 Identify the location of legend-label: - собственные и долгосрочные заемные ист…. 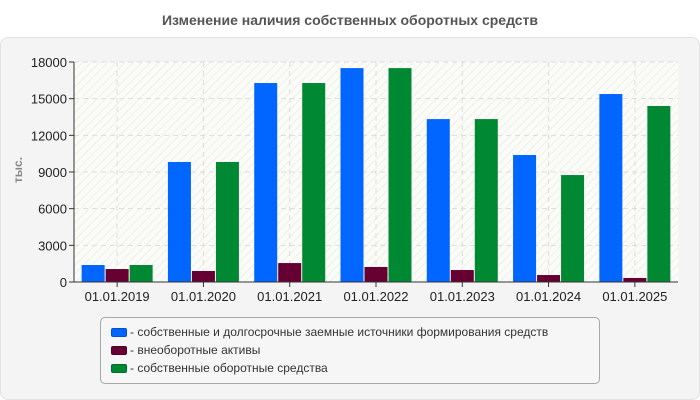
(339, 332).